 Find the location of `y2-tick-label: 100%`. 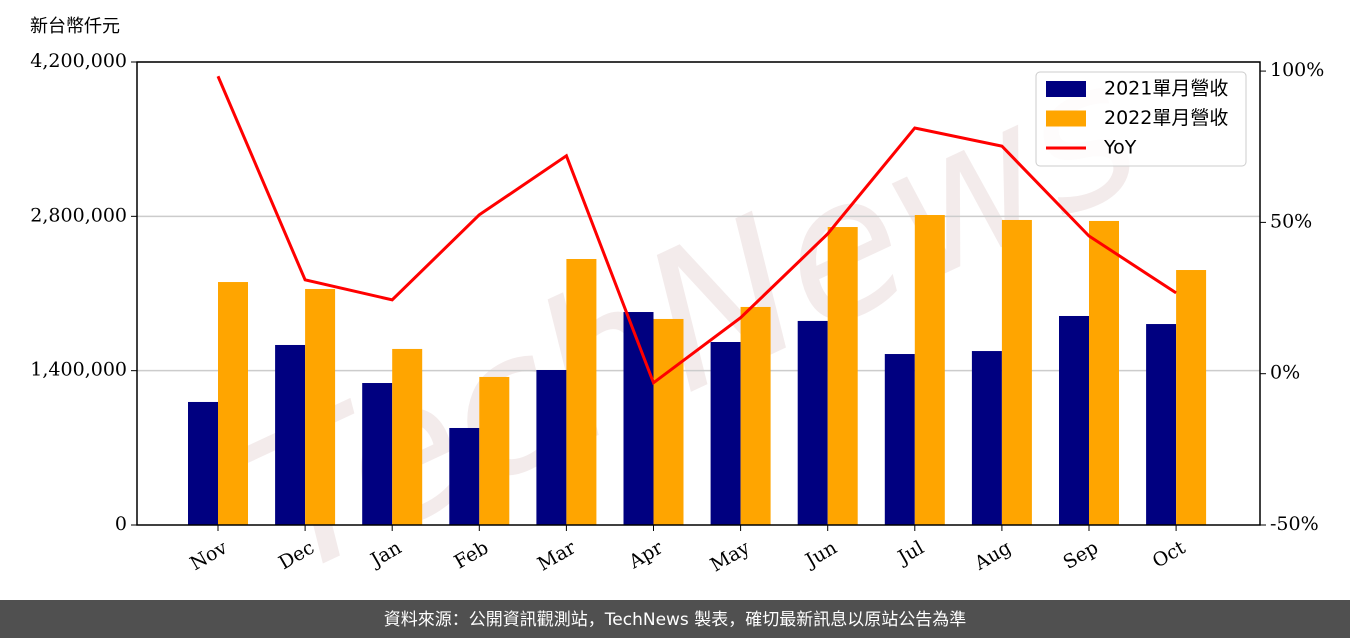

y2-tick-label: 100% is located at coordinates (1297, 70).